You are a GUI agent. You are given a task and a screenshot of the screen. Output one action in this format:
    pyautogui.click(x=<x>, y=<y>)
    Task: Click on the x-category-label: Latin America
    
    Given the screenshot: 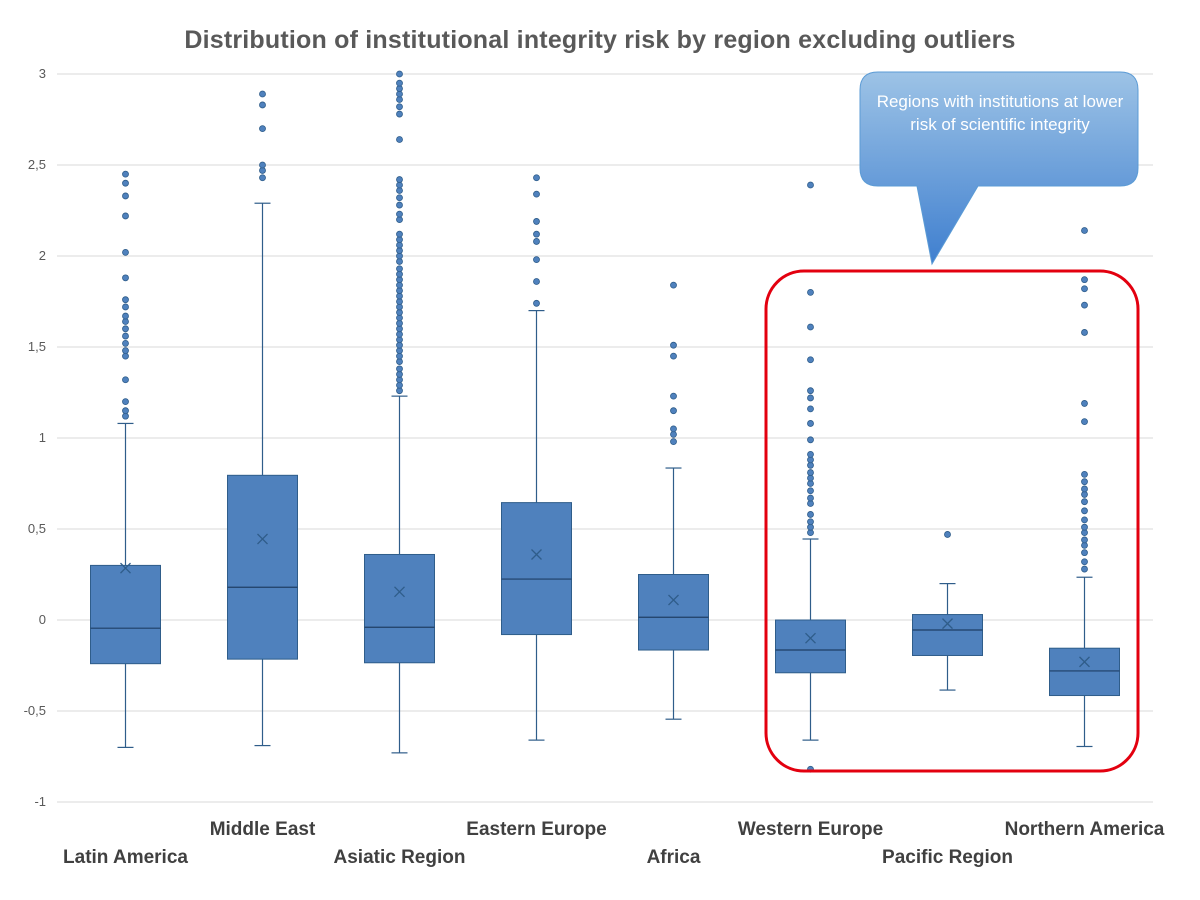 What is the action you would take?
    pyautogui.click(x=125, y=857)
    